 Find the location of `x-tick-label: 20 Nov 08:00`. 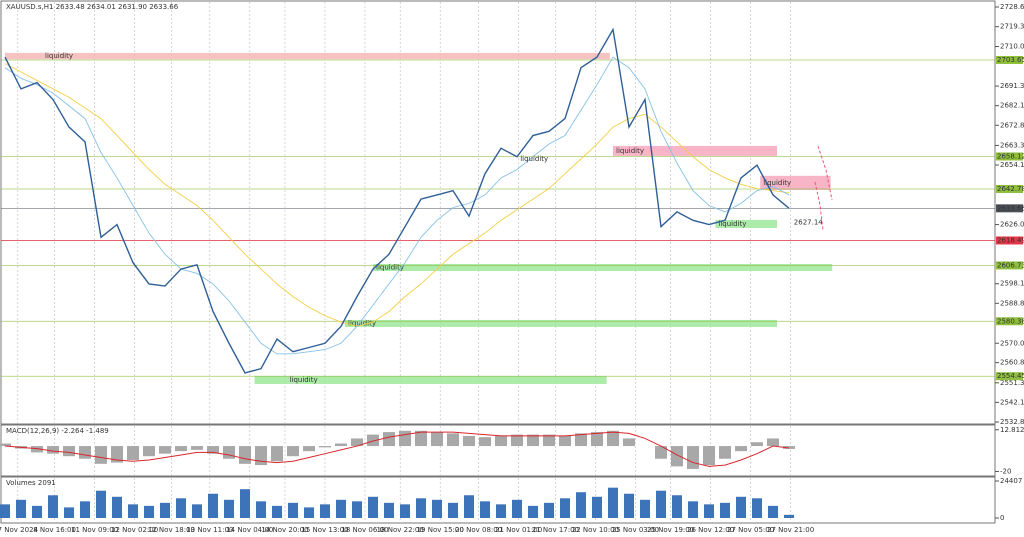

x-tick-label: 20 Nov 08:00 is located at coordinates (478, 530).